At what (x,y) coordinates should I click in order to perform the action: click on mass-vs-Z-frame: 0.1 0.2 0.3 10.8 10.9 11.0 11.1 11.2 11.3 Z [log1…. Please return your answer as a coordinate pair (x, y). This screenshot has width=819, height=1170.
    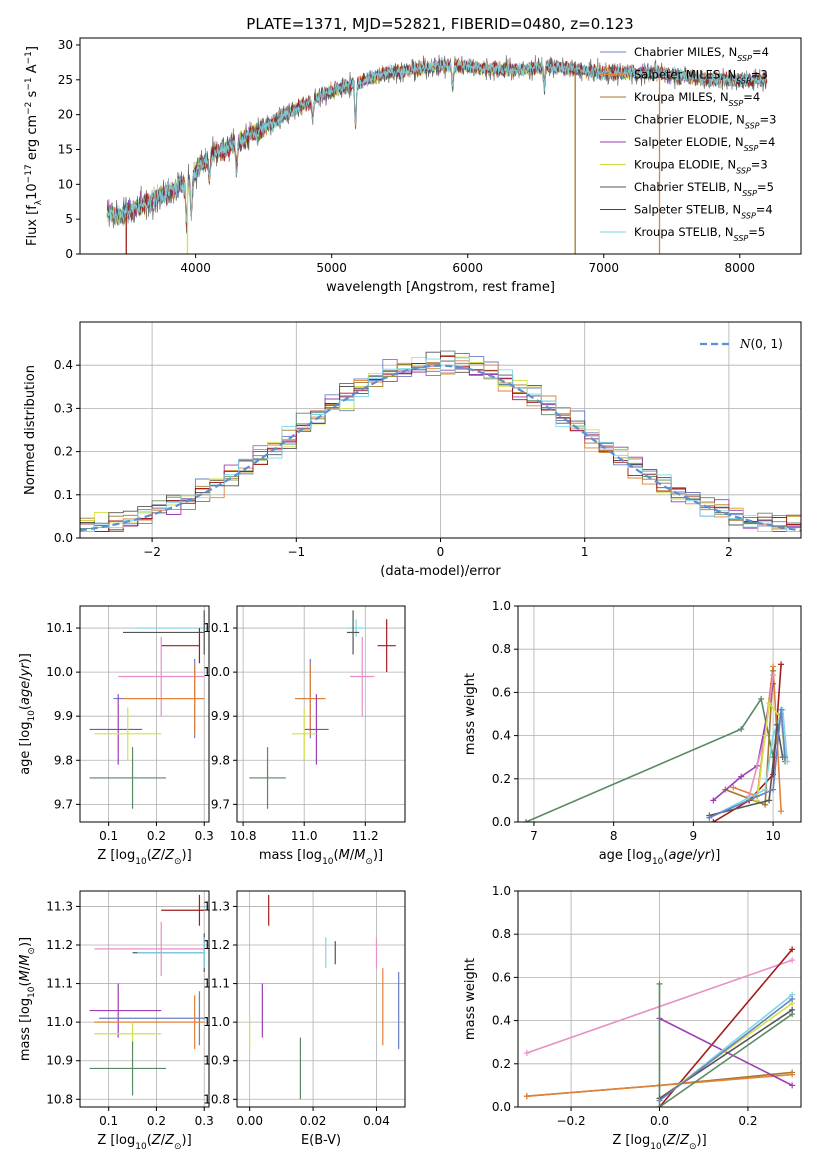
    Looking at the image, I should click on (116, 1021).